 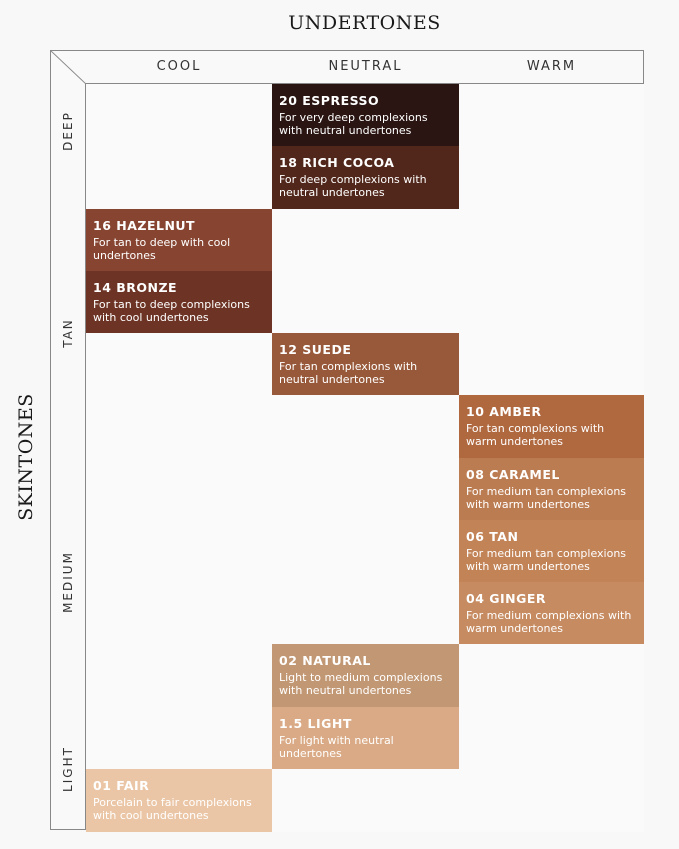 I want to click on shade-name: 08 CARAMEL, so click(x=513, y=474).